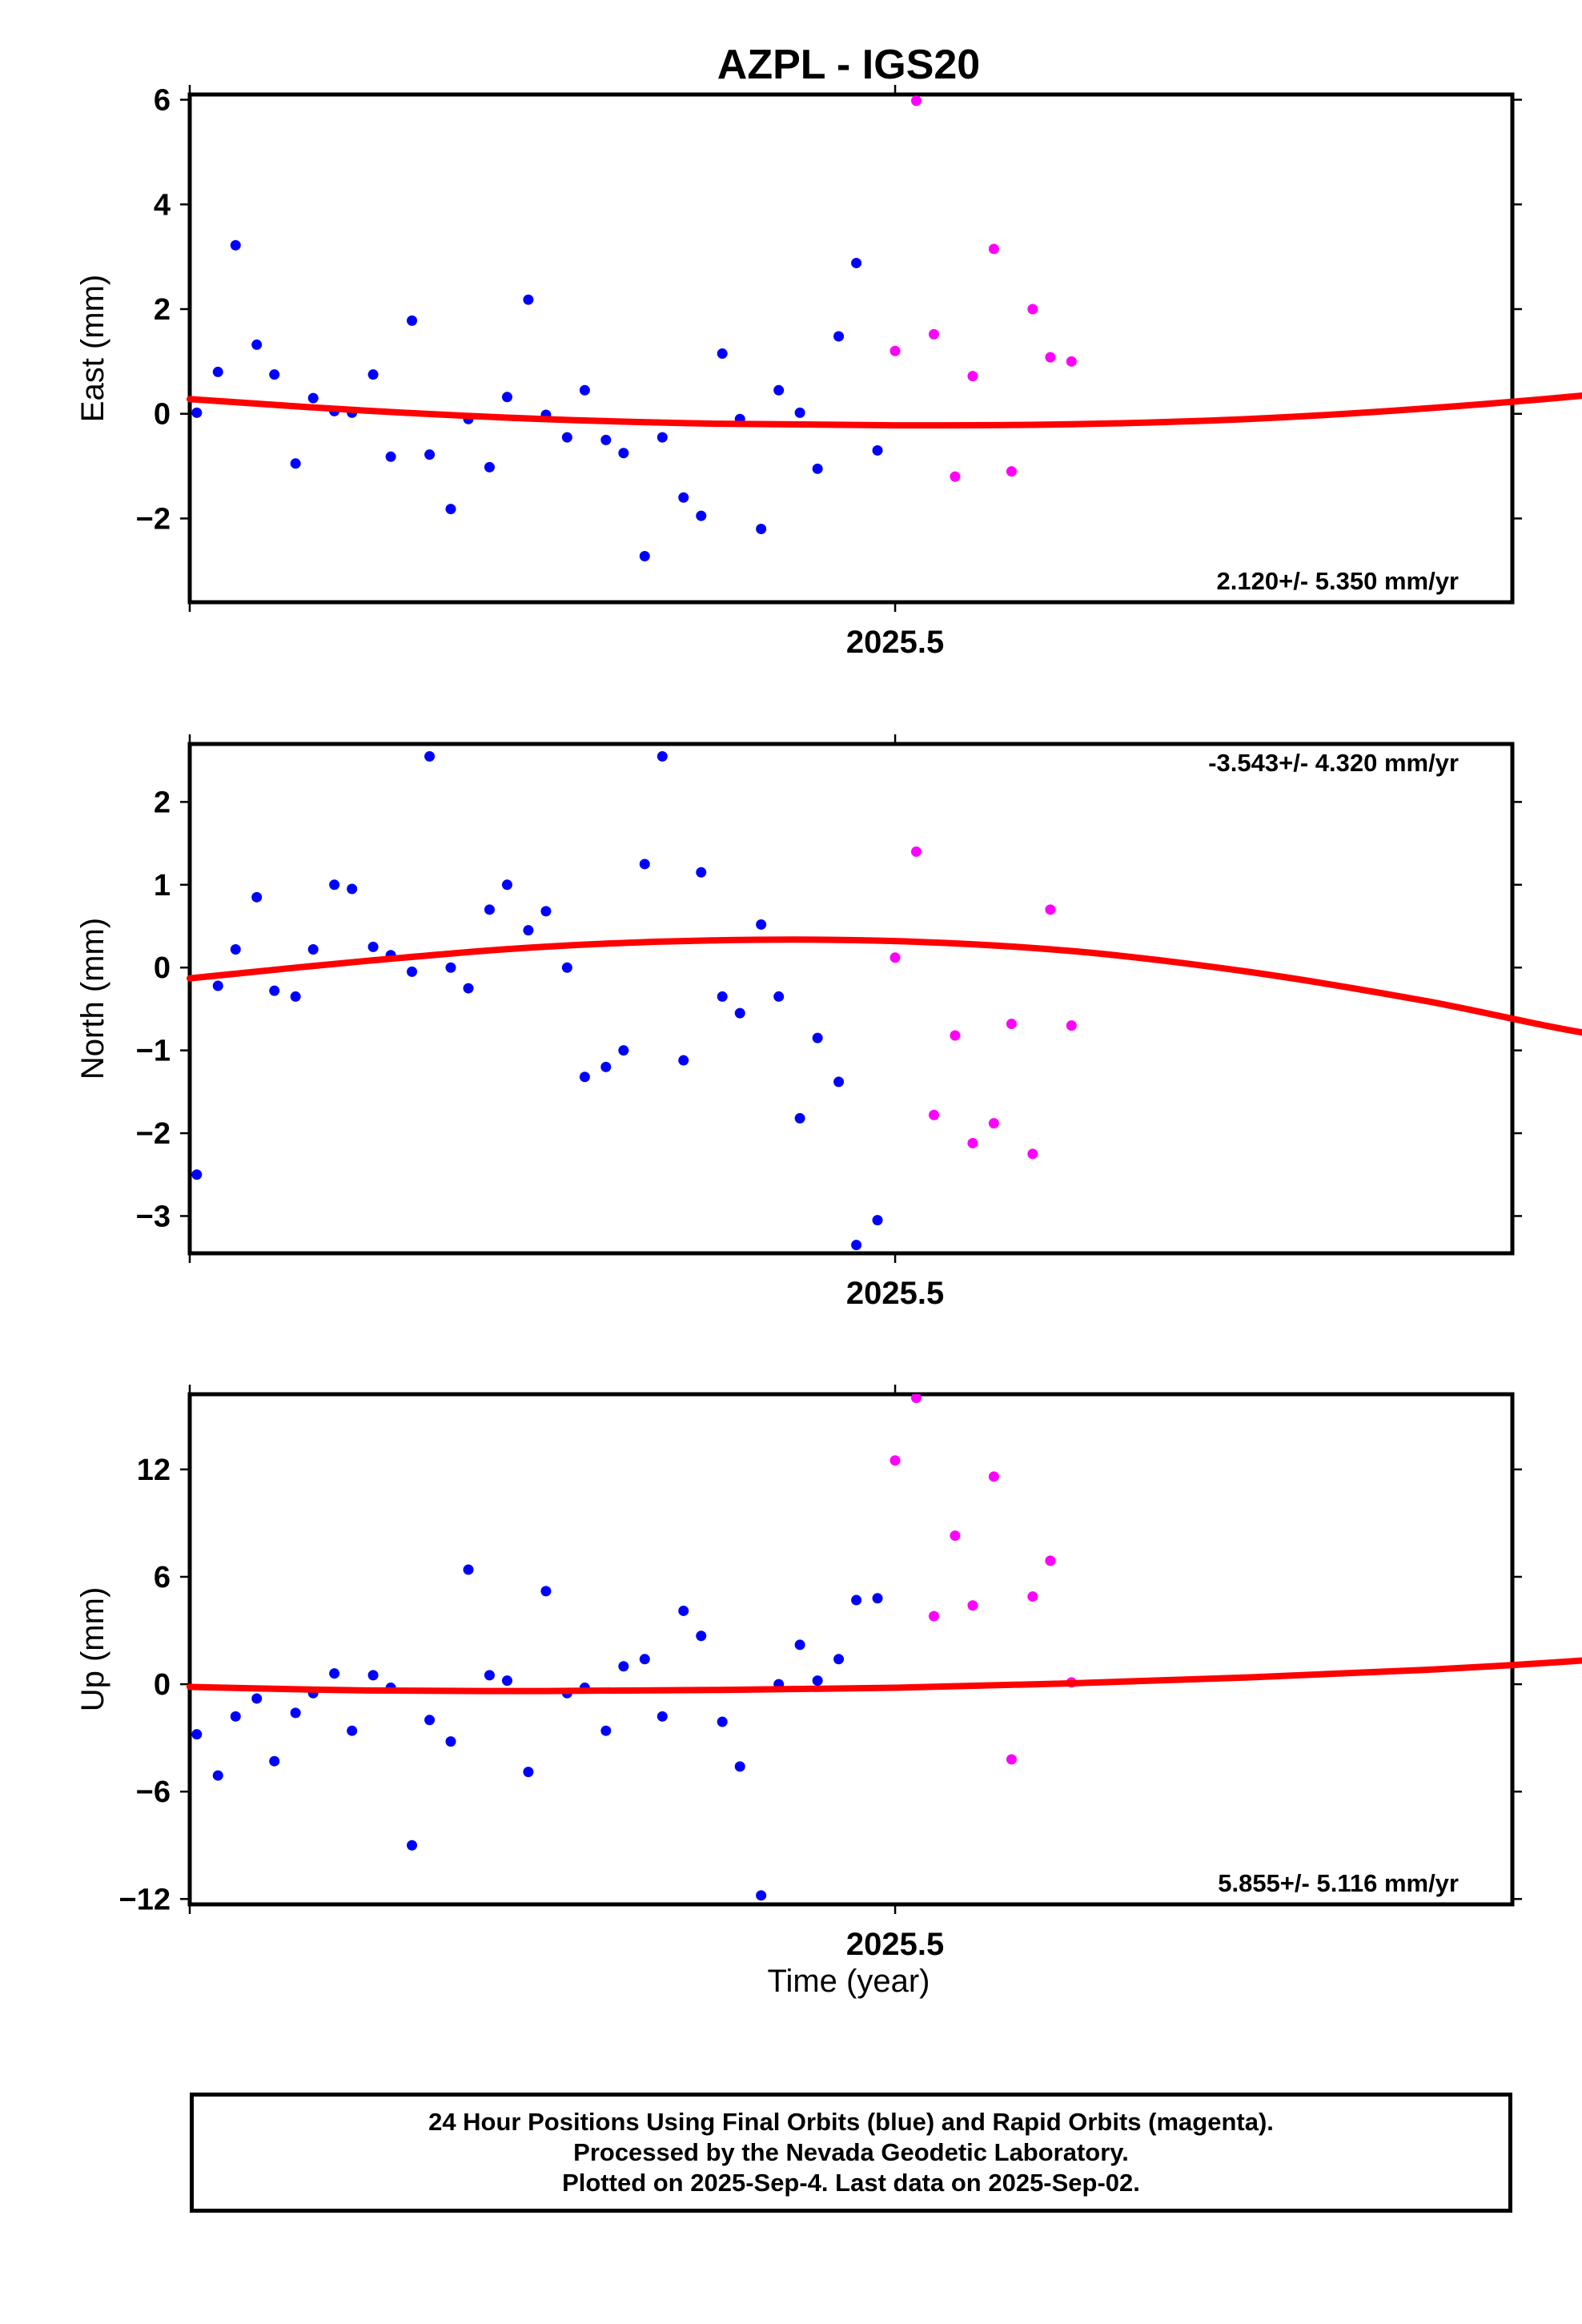  What do you see at coordinates (154, 519) in the screenshot?
I see `y-tick-label: −2` at bounding box center [154, 519].